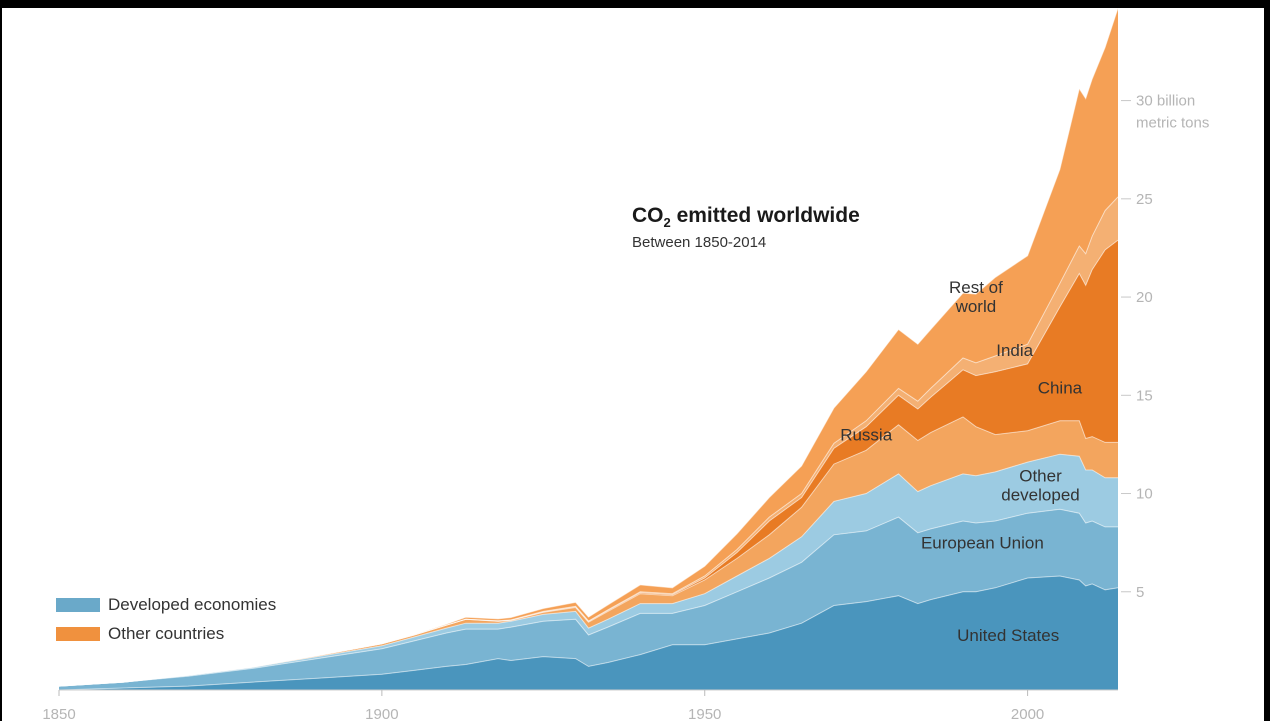  I want to click on separator-united-states, so click(588, 633).